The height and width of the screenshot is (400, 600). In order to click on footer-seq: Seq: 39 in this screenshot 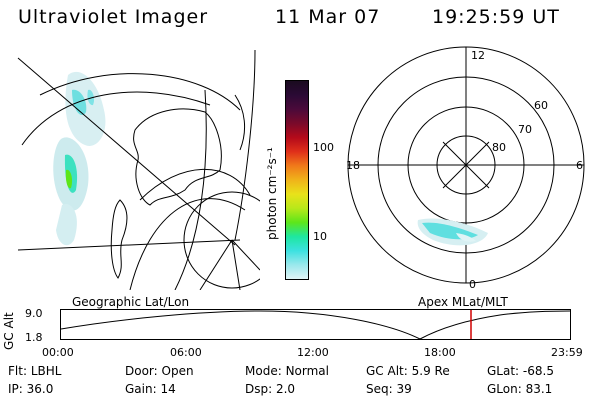, I will do `click(389, 389)`.